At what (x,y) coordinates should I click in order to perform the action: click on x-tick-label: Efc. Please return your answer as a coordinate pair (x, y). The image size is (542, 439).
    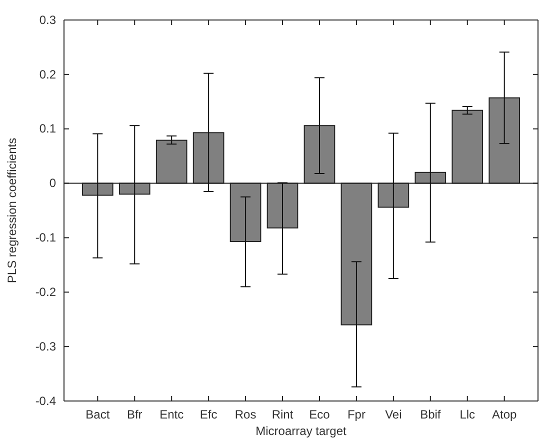
    Looking at the image, I should click on (209, 415).